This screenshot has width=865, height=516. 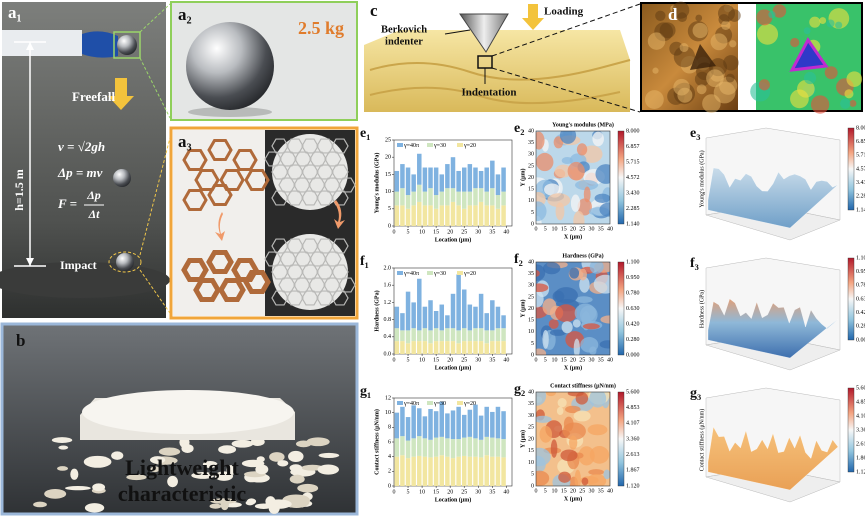 I want to click on colorbar-label: 4.107, so click(x=860, y=416).